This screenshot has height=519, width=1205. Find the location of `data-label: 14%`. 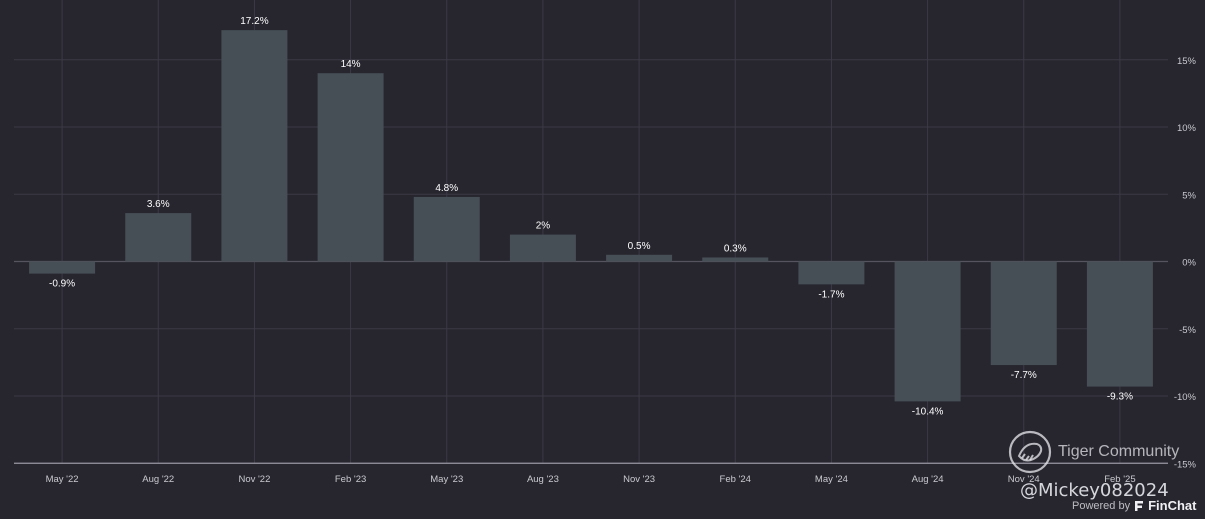

data-label: 14% is located at coordinates (351, 64).